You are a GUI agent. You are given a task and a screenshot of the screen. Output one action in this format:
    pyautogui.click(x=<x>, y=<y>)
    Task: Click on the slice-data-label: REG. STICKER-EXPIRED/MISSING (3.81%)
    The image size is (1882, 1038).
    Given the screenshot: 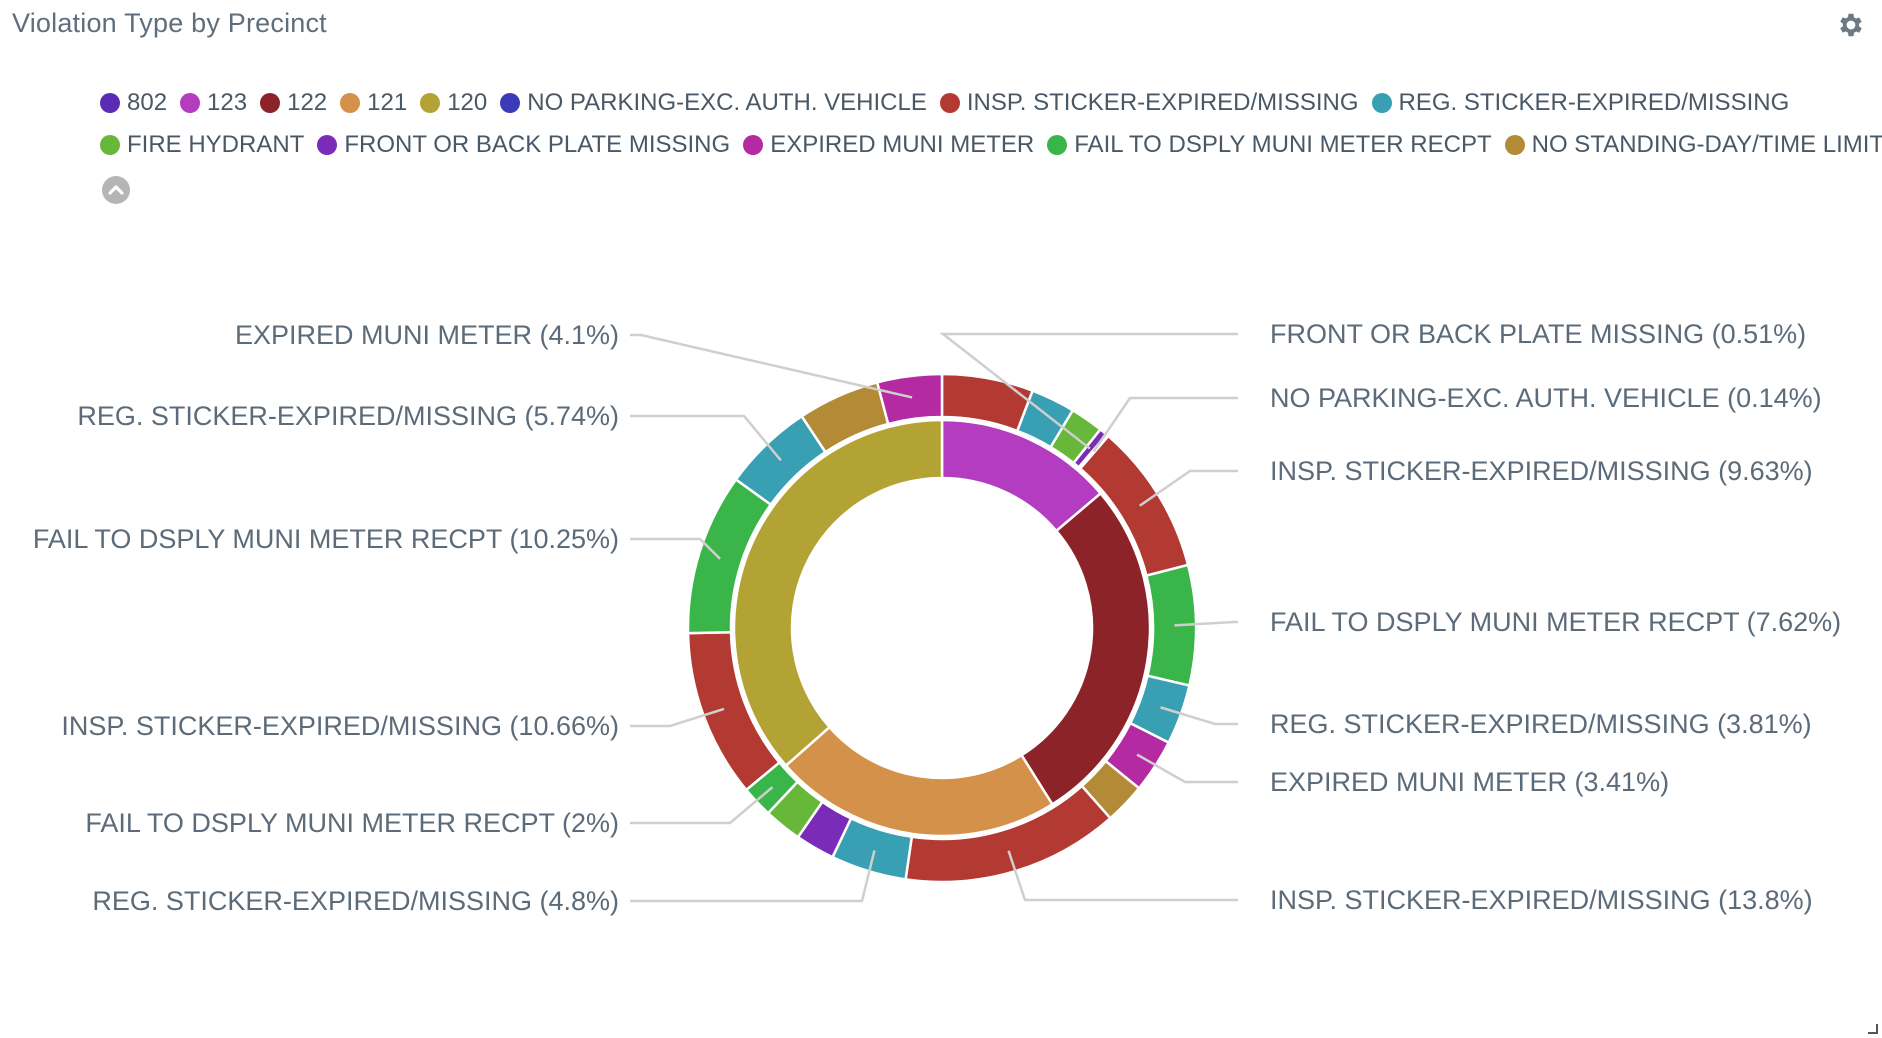 What is the action you would take?
    pyautogui.click(x=1541, y=724)
    